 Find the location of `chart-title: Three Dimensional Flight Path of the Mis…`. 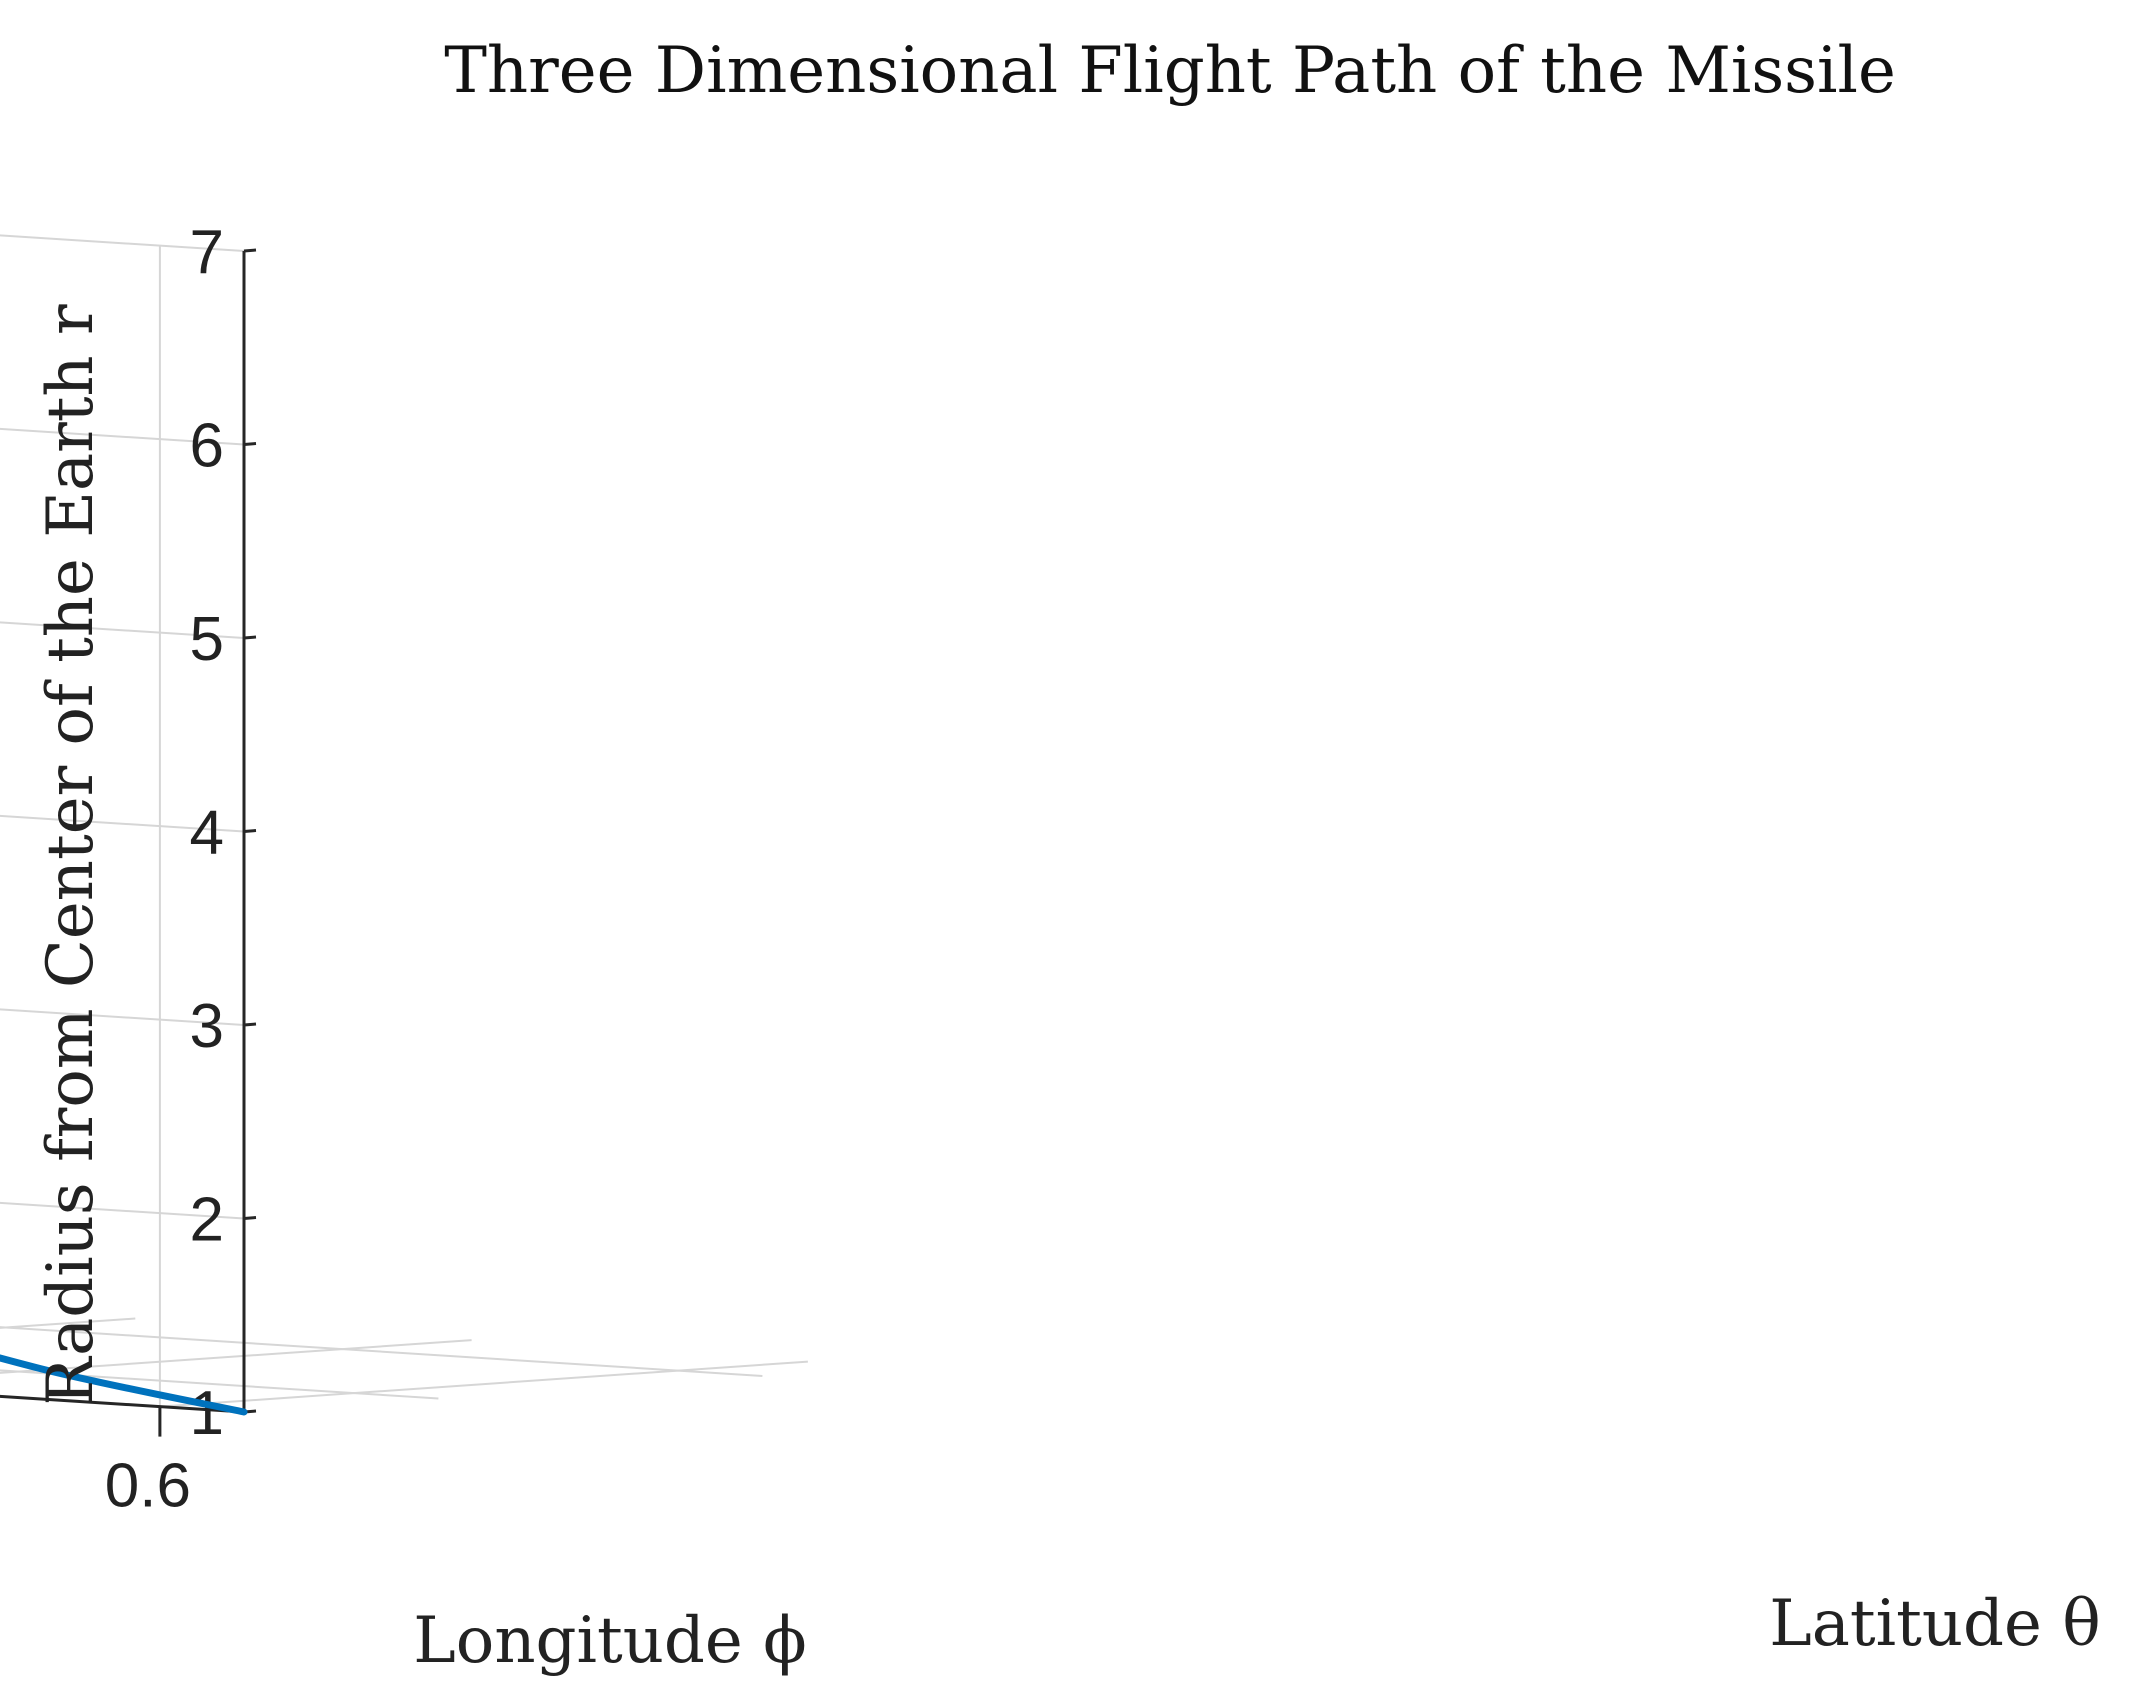

chart-title: Three Dimensional Flight Path of the Mis… is located at coordinates (1170, 71).